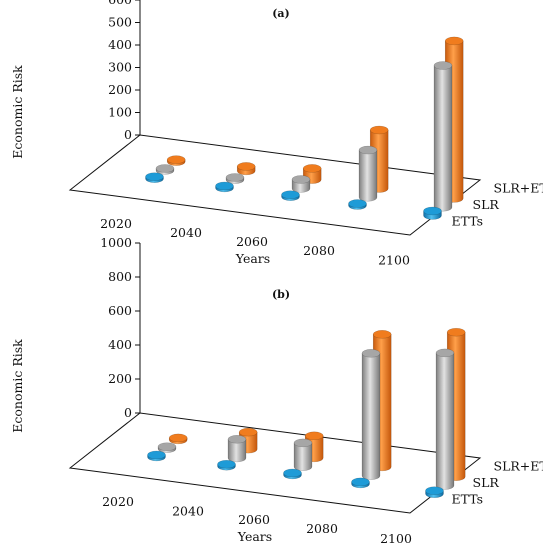  I want to click on chart-a-y-ticks: 0100200300400500600700800, so click(124, 71).